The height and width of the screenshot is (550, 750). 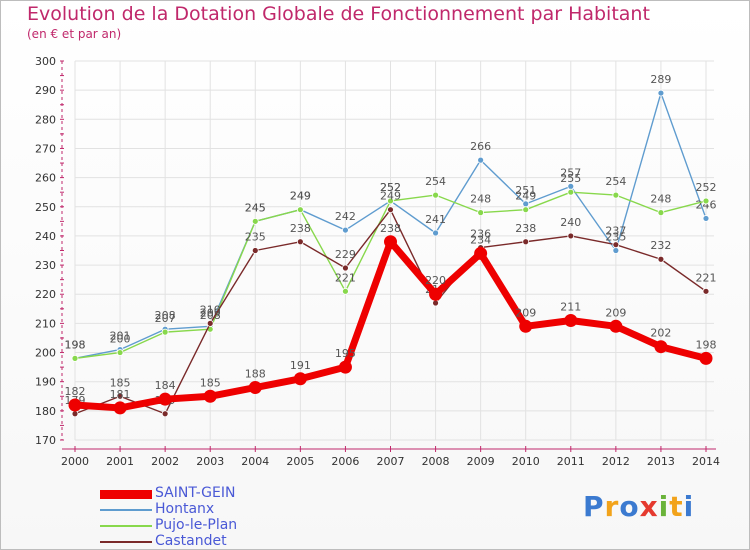 What do you see at coordinates (706, 187) in the screenshot?
I see `data-label-pujo-le-plan-2014: 252` at bounding box center [706, 187].